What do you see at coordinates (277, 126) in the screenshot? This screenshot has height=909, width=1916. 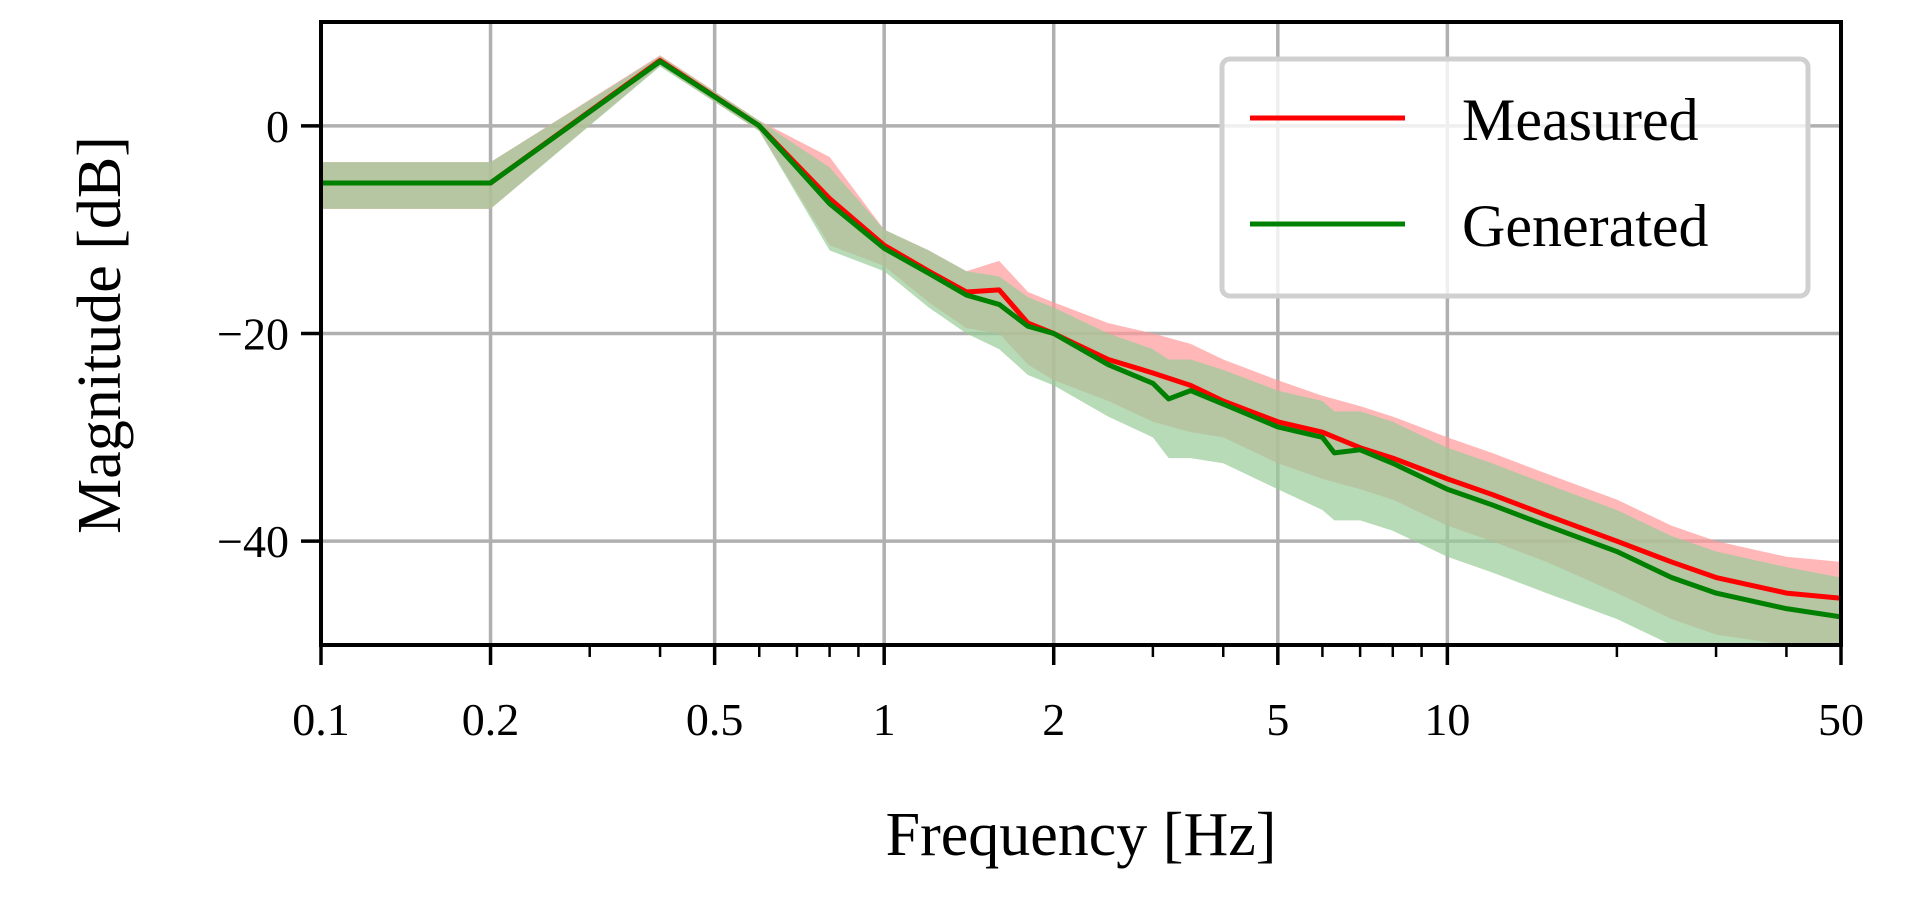 I see `y-tick-label: 0` at bounding box center [277, 126].